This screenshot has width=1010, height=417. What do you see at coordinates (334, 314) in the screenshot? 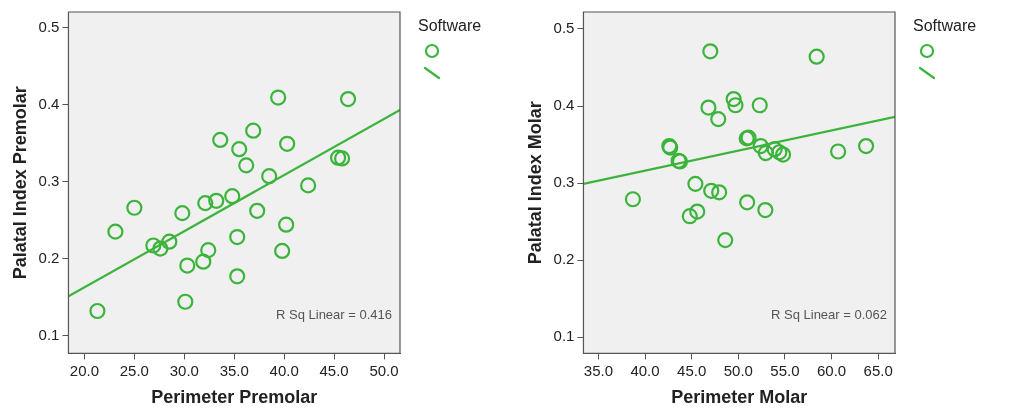
I see `annotation: R Sq Linear = 0.416` at bounding box center [334, 314].